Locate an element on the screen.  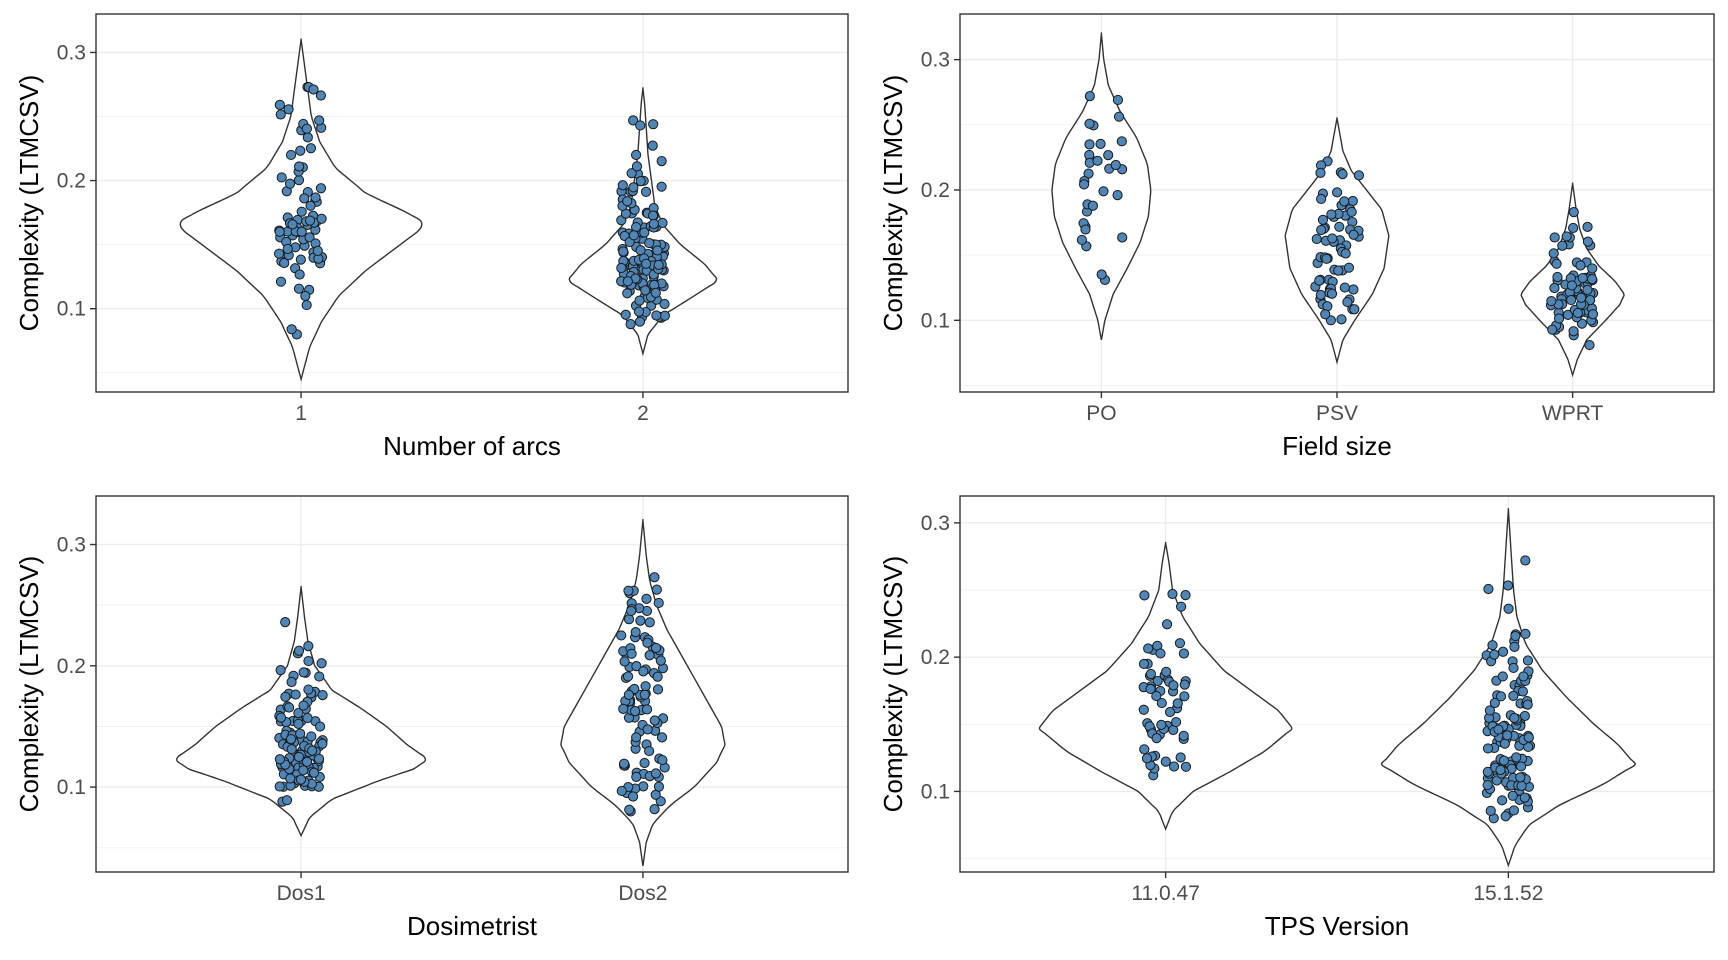
x-axis-title: TPS Version is located at coordinates (1337, 926).